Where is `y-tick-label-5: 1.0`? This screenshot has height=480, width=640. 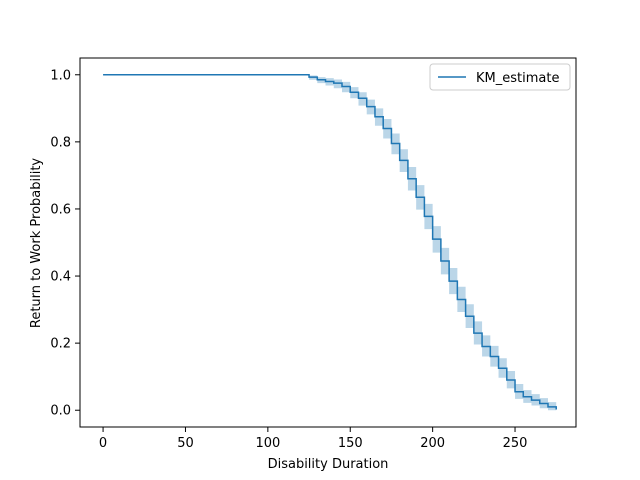
y-tick-label-5: 1.0 is located at coordinates (60, 75).